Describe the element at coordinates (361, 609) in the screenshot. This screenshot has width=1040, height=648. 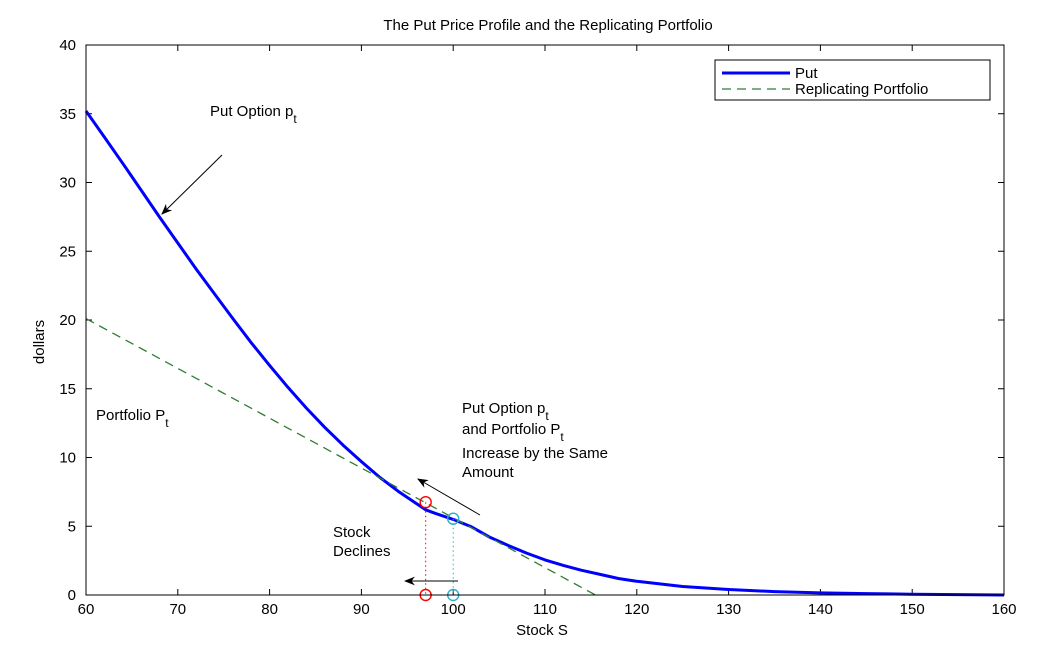
I see `x-tick-label: 90` at that location.